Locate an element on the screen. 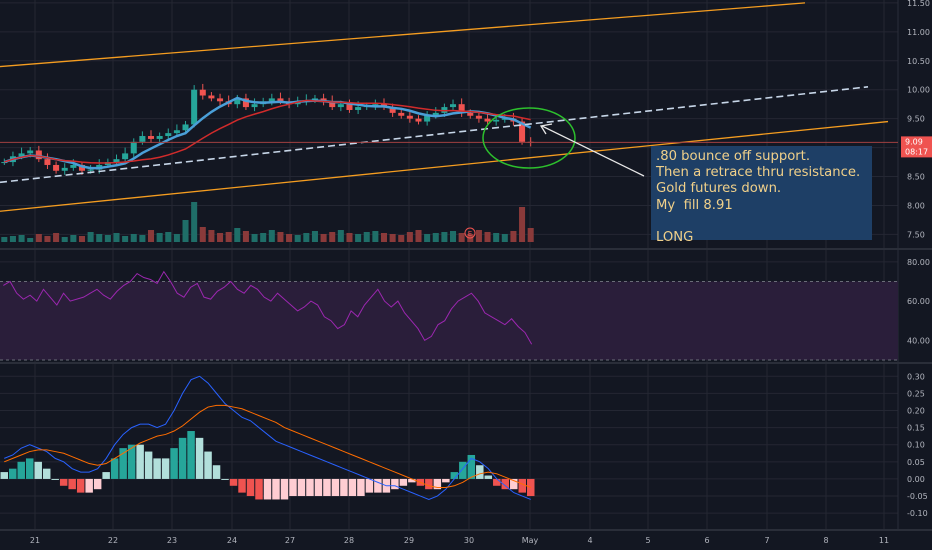 The image size is (932, 550). macd-axis-tick: 0.15 is located at coordinates (916, 428).